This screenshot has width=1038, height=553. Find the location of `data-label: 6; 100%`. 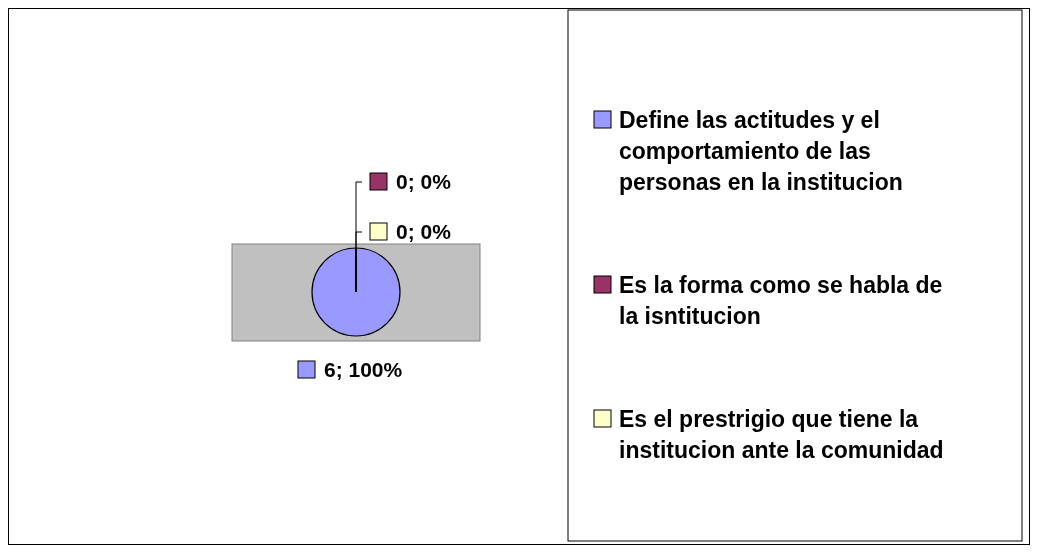

data-label: 6; 100% is located at coordinates (363, 369).